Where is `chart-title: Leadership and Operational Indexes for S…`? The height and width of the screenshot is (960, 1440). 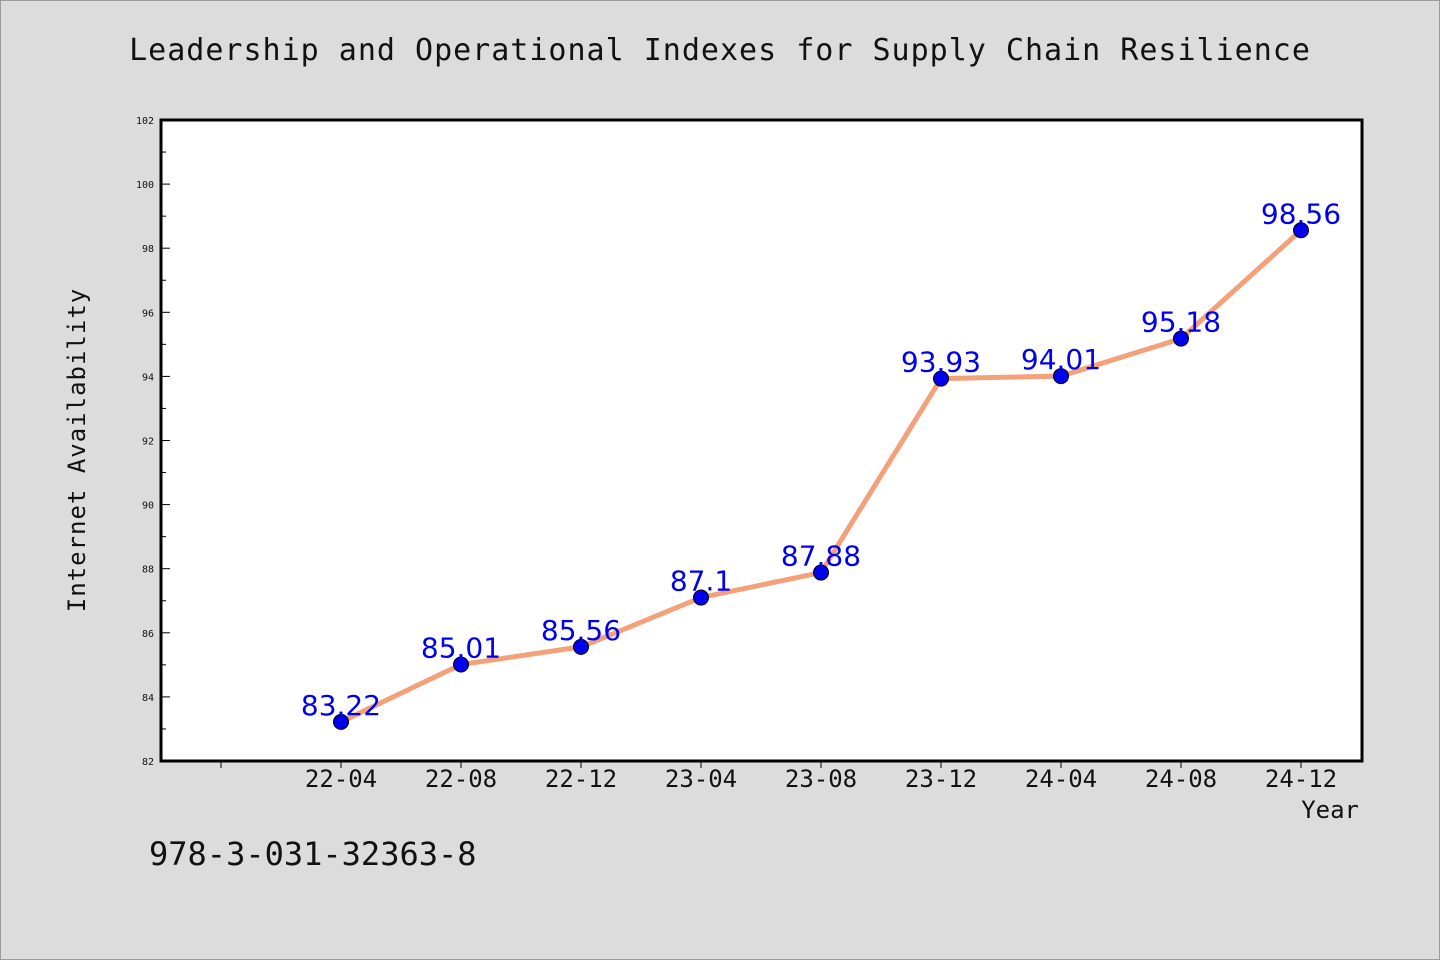 chart-title: Leadership and Operational Indexes for S… is located at coordinates (720, 50).